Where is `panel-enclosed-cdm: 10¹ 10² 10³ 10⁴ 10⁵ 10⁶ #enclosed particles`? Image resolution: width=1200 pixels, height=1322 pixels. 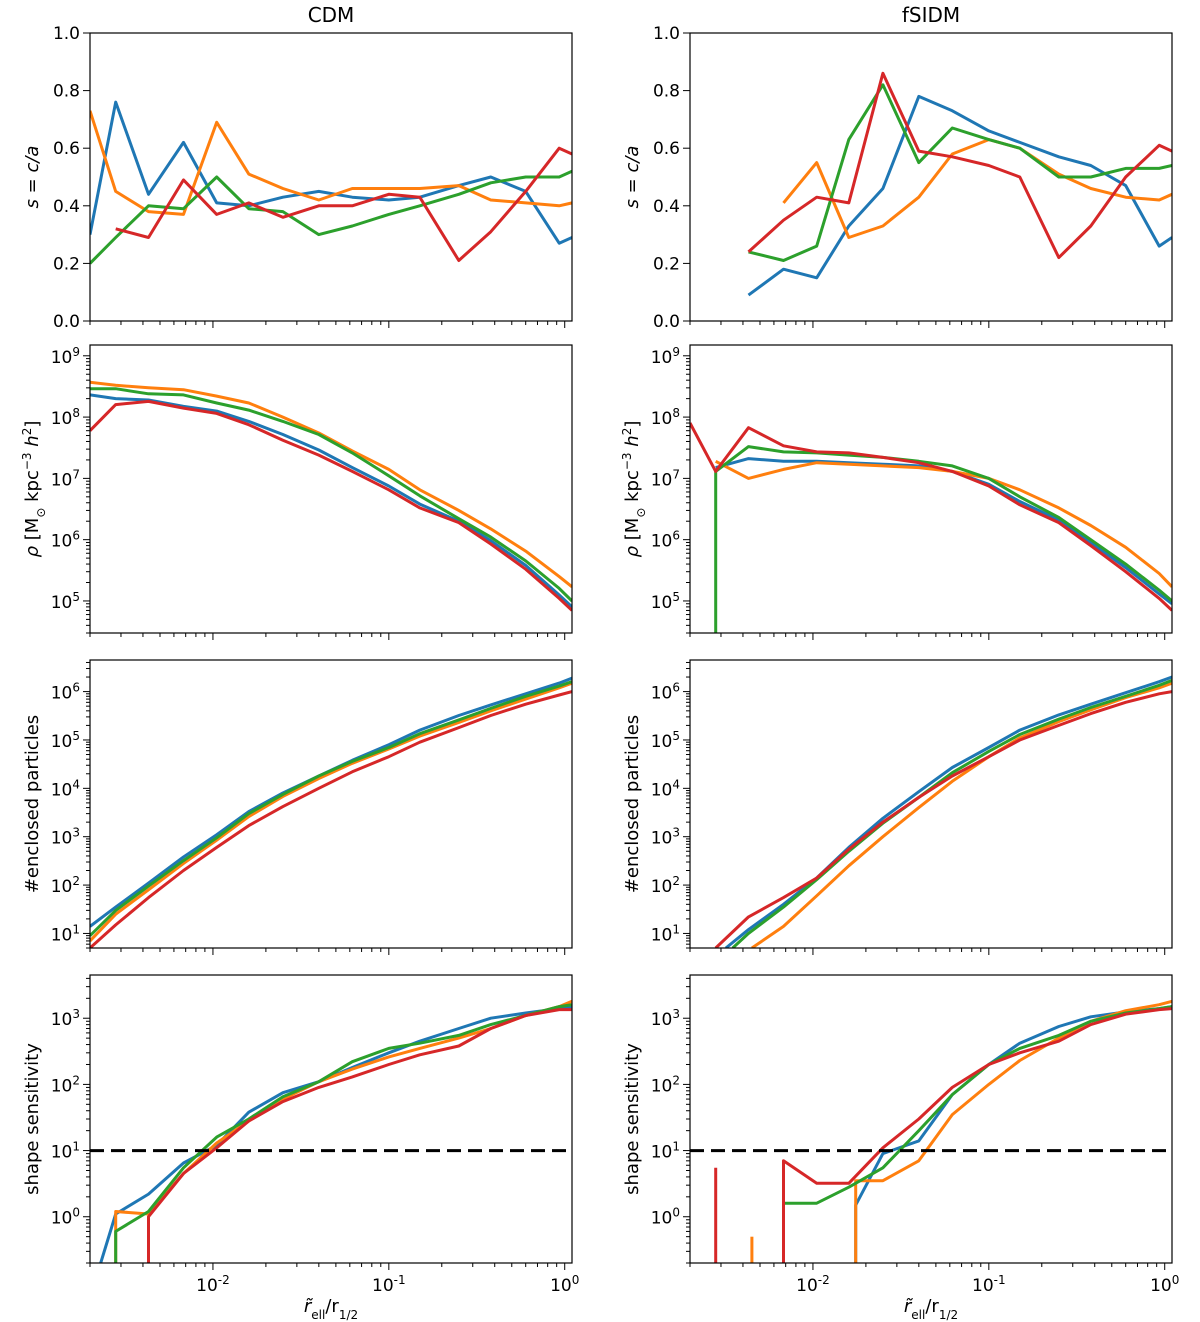
panel-enclosed-cdm: 10¹ 10² 10³ 10⁴ 10⁵ 10⁶ #enclosed particles is located at coordinates (297, 807).